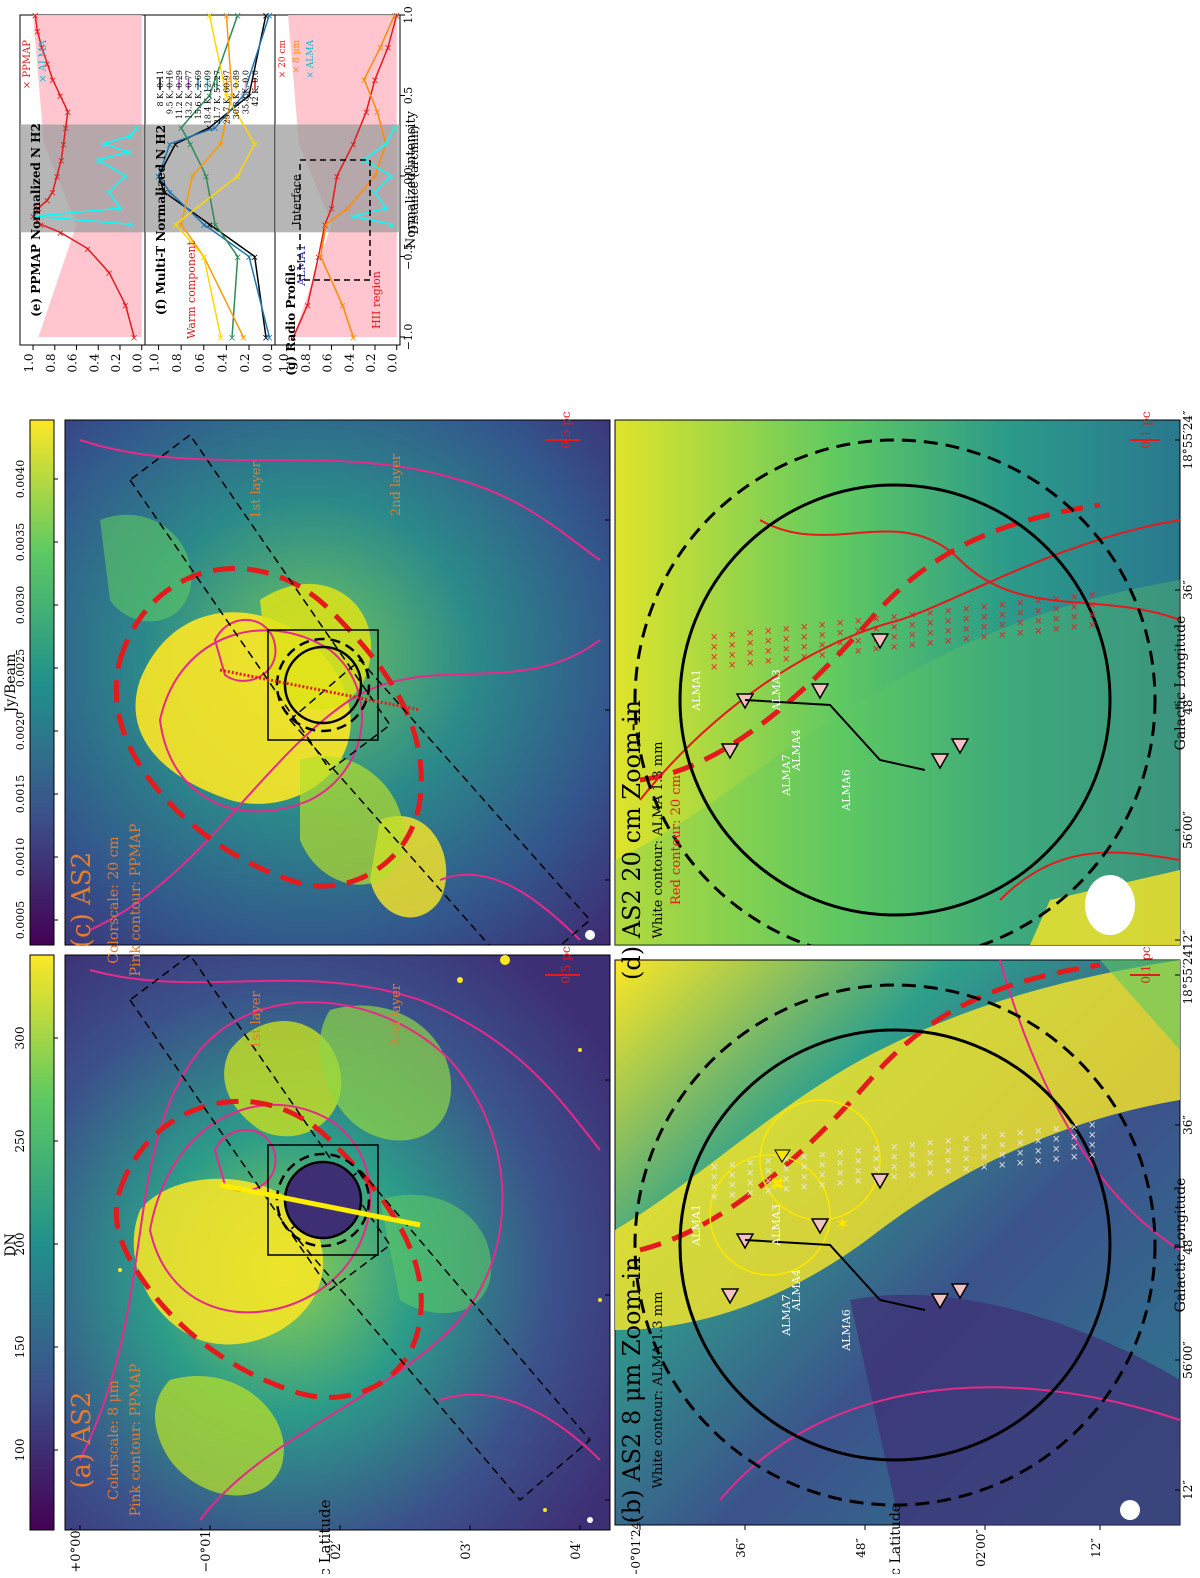  Describe the element at coordinates (730, 1296) in the screenshot. I see `alma-source-marker` at that location.